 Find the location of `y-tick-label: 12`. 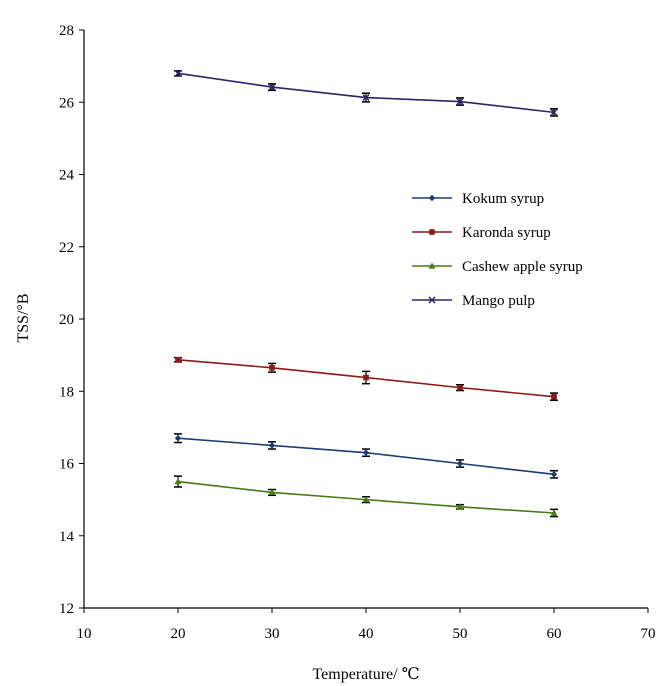

y-tick-label: 12 is located at coordinates (66, 609).